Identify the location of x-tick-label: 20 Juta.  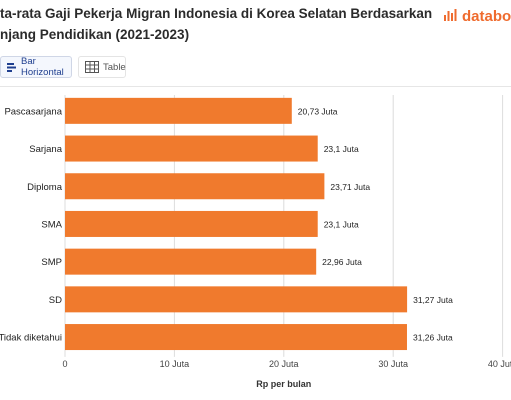
(284, 364).